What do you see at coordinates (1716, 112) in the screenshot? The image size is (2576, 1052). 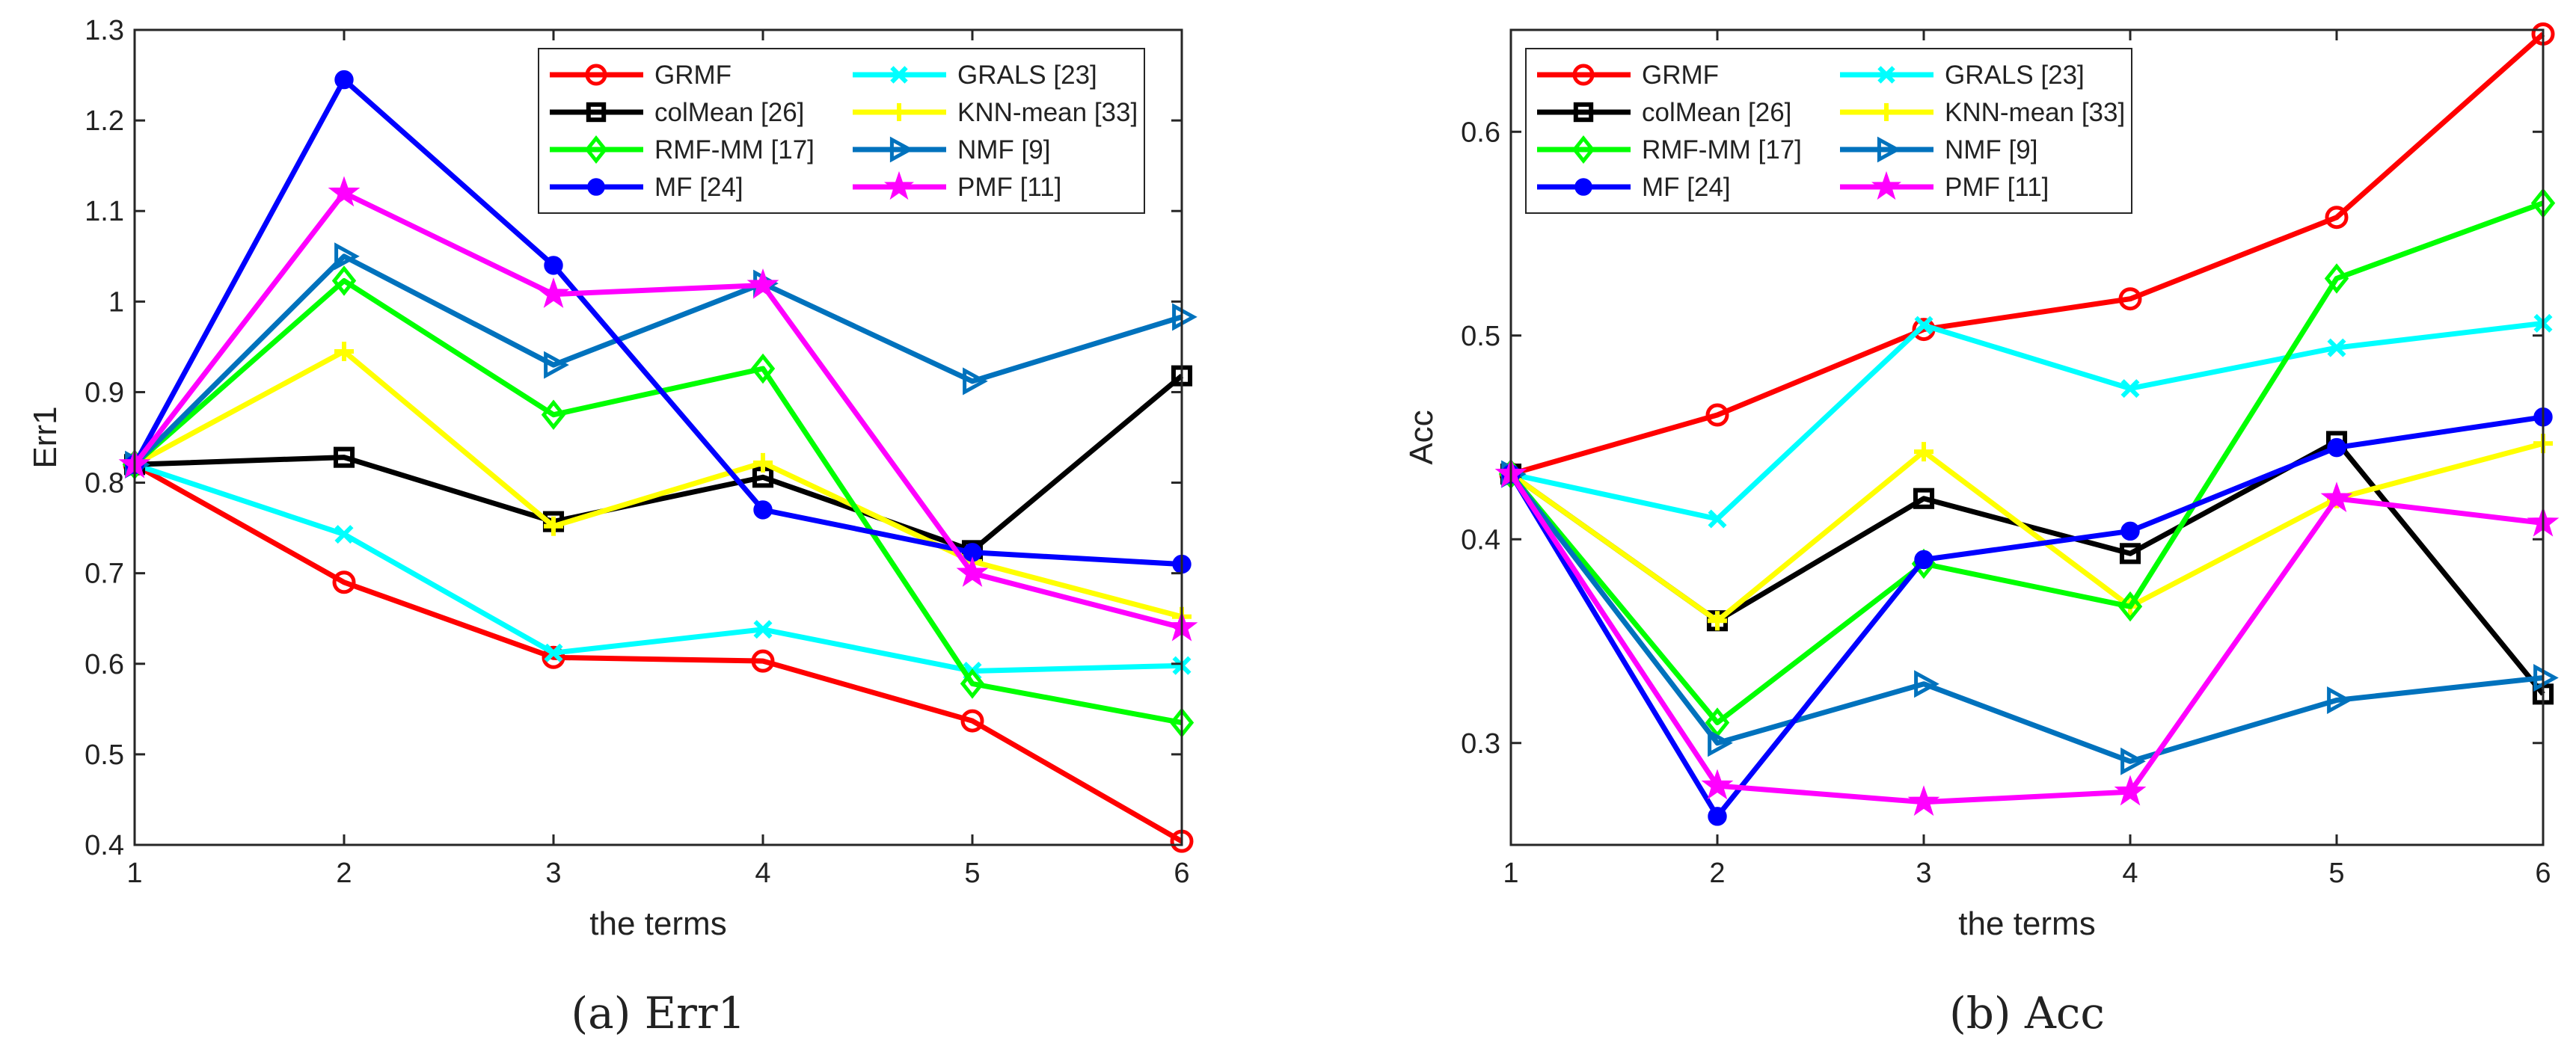 I see `legend-label-colmean-26: colMean [26]` at bounding box center [1716, 112].